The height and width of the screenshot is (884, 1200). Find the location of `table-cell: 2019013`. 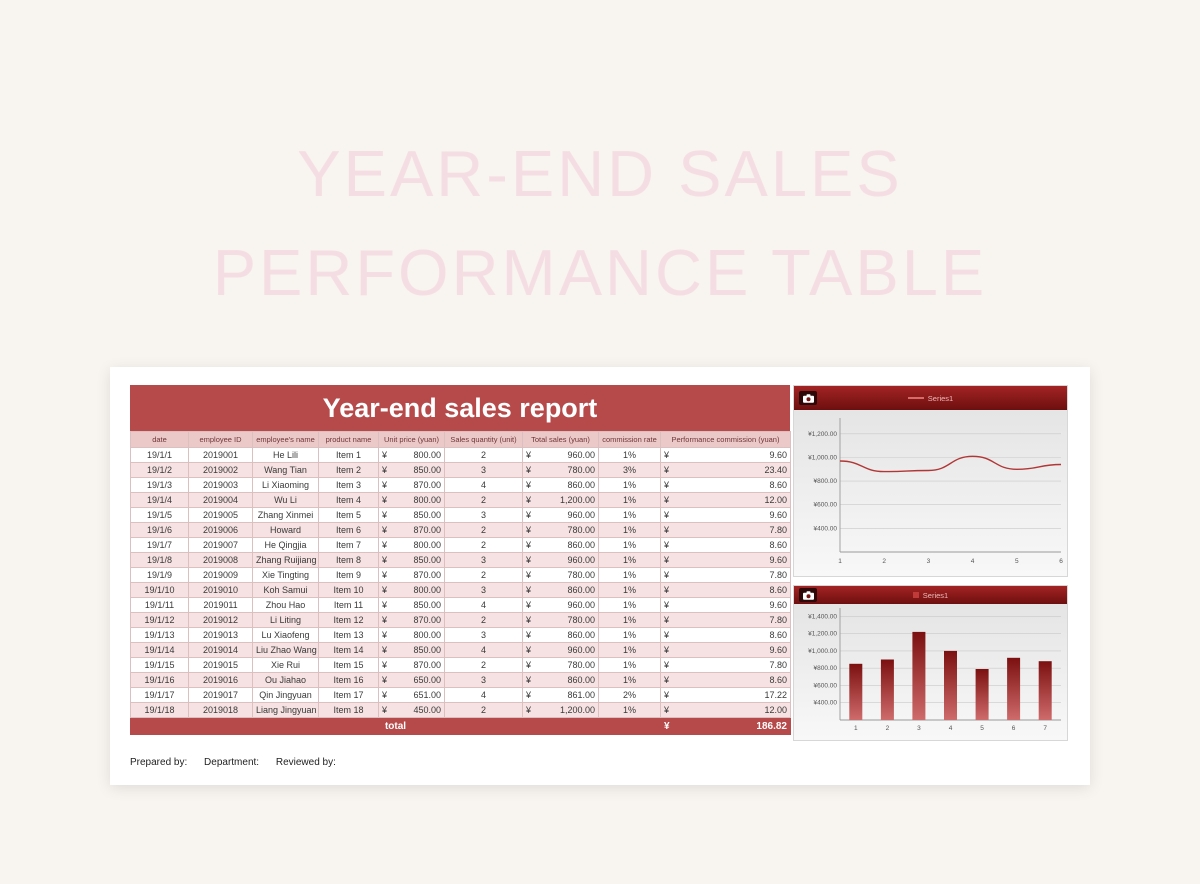

table-cell: 2019013 is located at coordinates (220, 635).